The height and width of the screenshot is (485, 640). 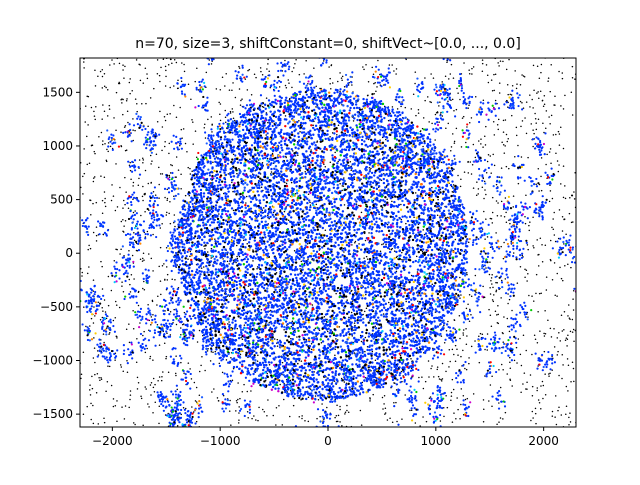 What do you see at coordinates (105, 198) in the screenshot?
I see `data-point-1934` at bounding box center [105, 198].